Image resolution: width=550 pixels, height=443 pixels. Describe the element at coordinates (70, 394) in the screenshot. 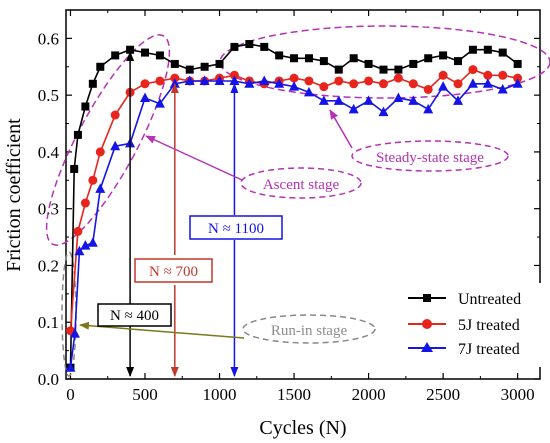

I see `x-tick-label: 0` at that location.